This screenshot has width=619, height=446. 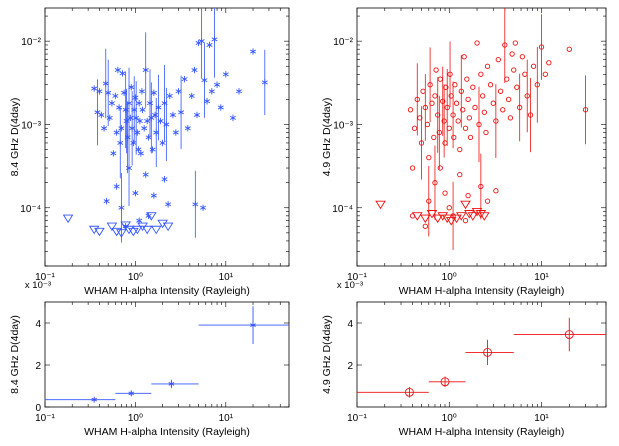 What do you see at coordinates (481, 357) in the screenshot?
I see `data-marks` at bounding box center [481, 357].